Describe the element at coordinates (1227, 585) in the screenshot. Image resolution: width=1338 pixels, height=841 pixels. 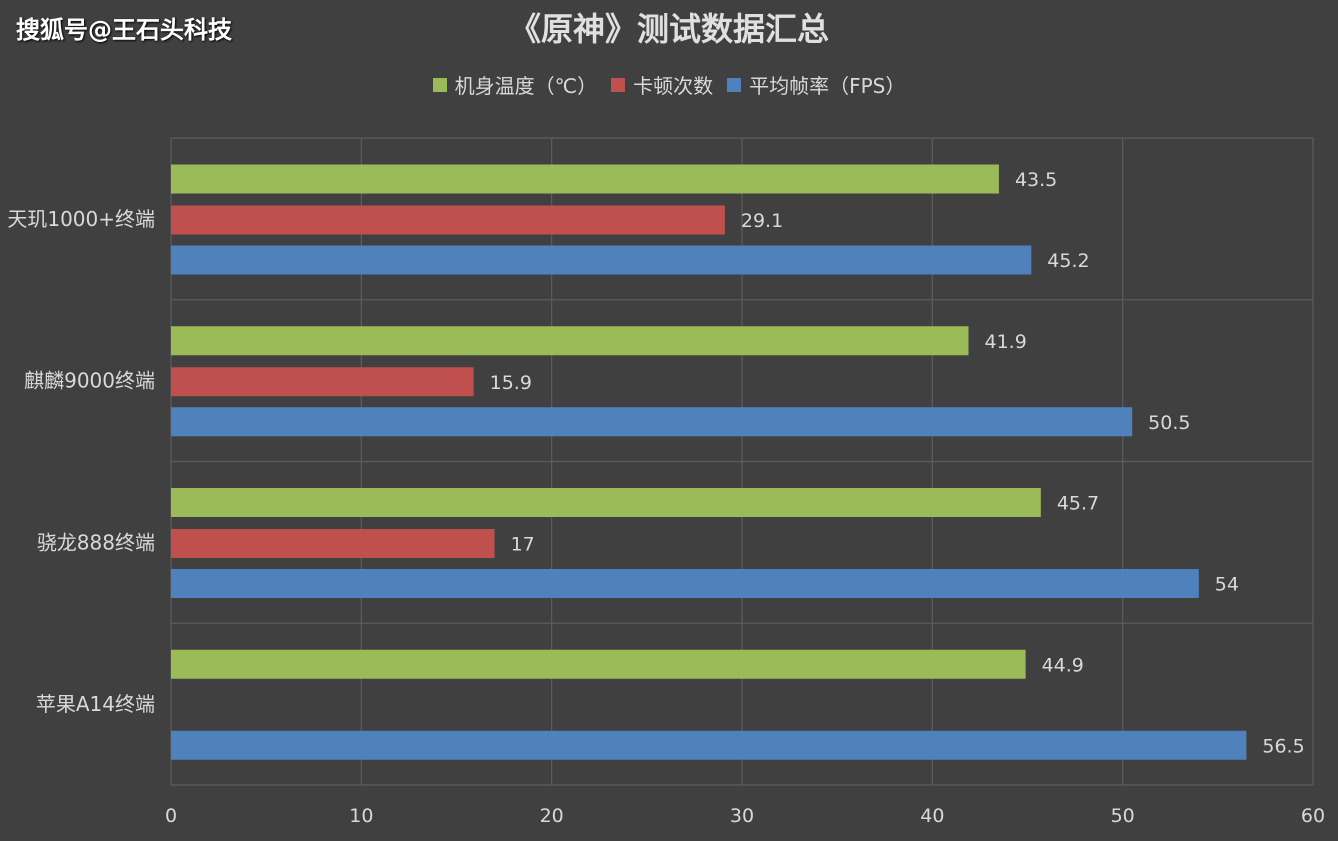
I see `data-label-2-2: 54` at that location.